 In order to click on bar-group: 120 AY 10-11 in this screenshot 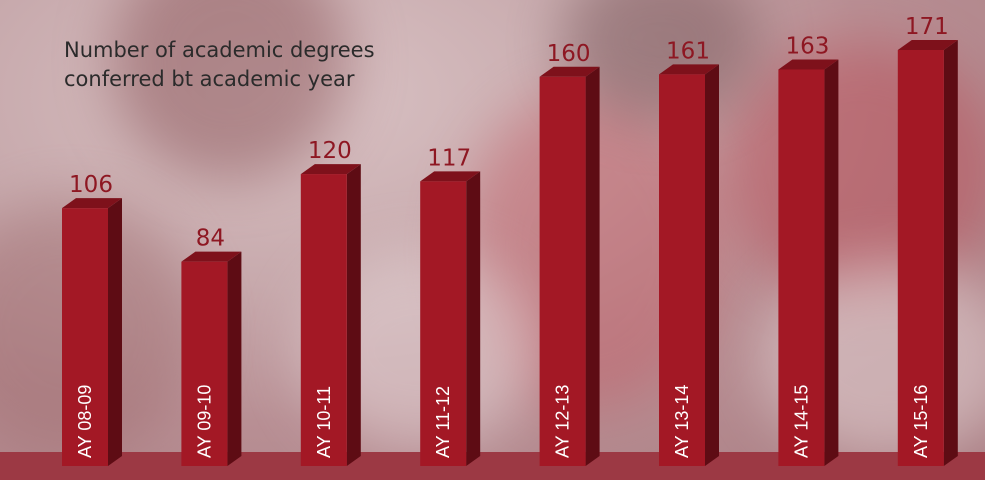, I will do `click(330, 302)`.